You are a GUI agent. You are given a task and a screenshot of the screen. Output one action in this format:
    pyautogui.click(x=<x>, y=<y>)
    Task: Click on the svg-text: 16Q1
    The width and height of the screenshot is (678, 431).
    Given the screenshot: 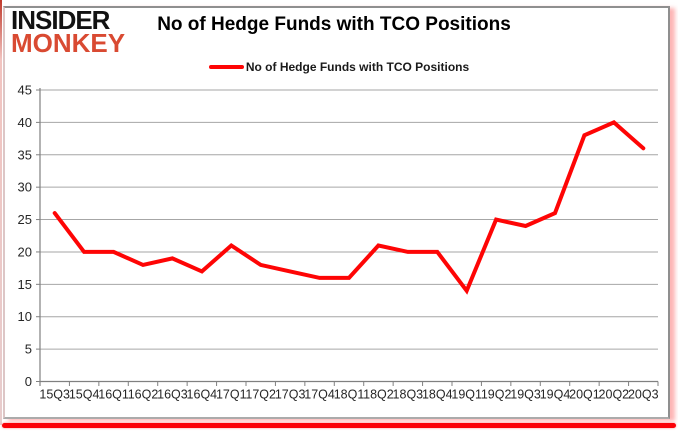 What is the action you would take?
    pyautogui.click(x=113, y=395)
    